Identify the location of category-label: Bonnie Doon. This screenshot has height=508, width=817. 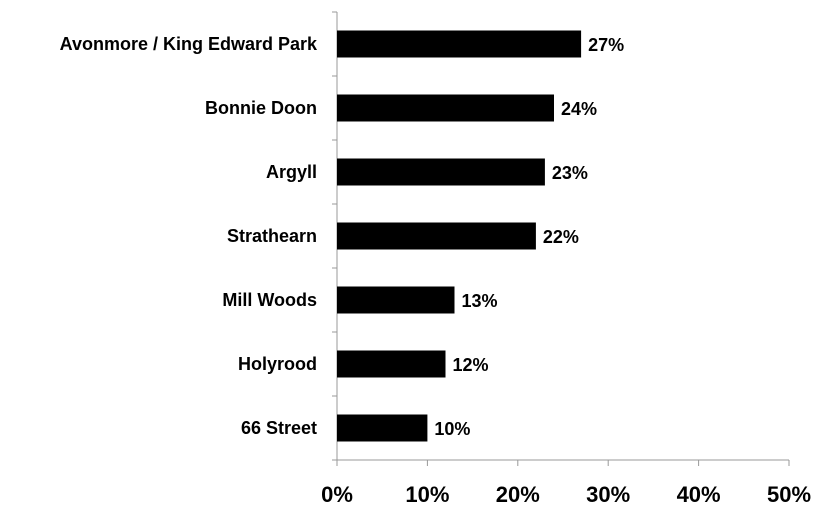
(261, 108).